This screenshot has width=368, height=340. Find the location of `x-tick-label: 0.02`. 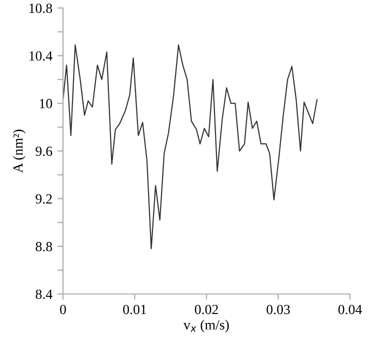

x-tick-label: 0.02 is located at coordinates (206, 309).